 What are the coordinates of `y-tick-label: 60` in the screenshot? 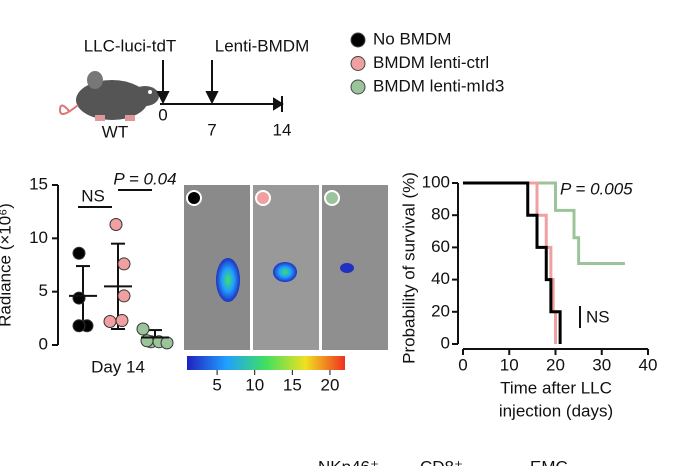 It's located at (440, 246).